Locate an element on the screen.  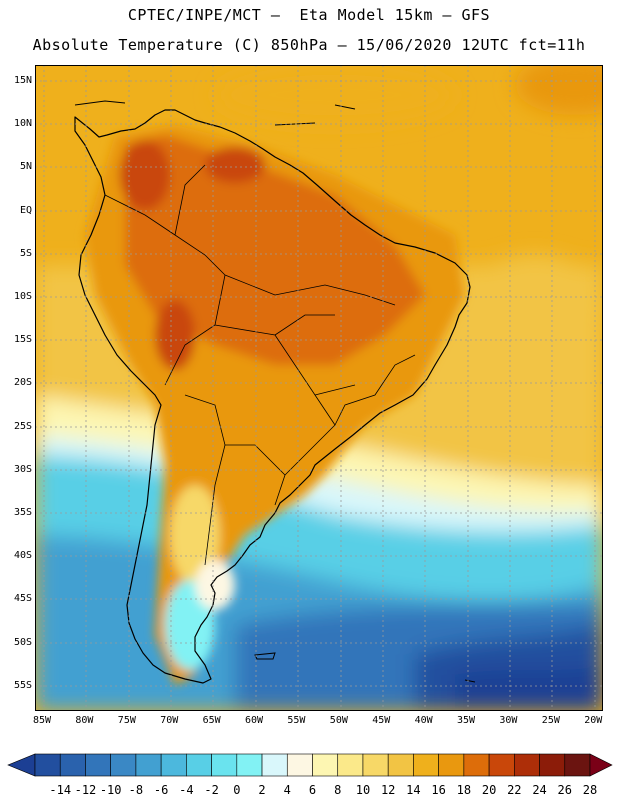
colorbar-tick-label: 2 is located at coordinates (261, 790).